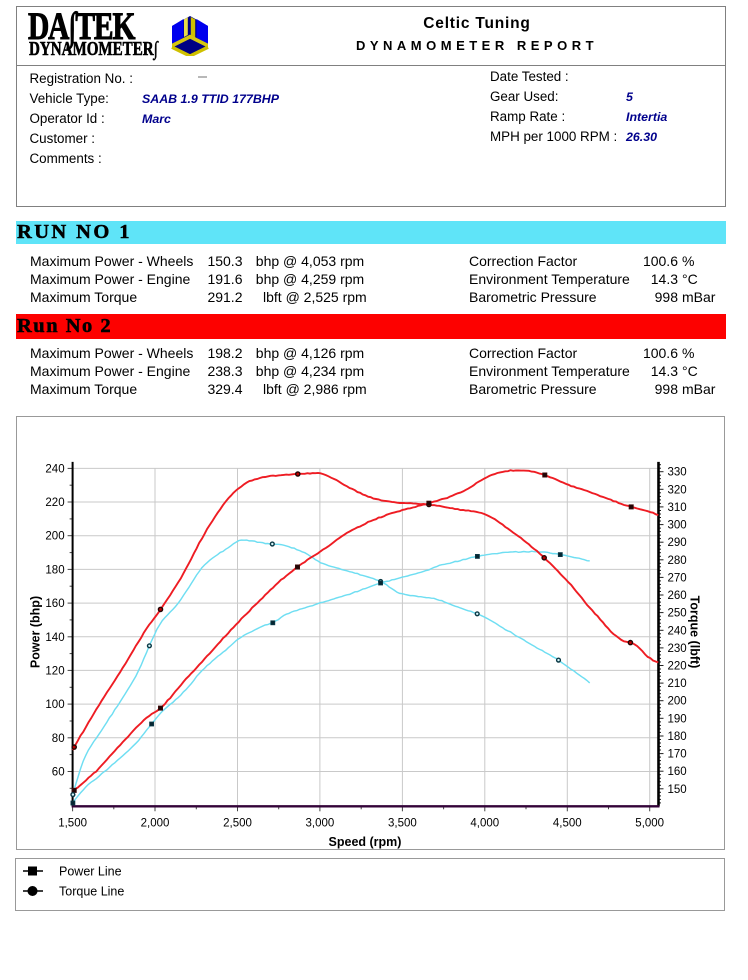 This screenshot has width=748, height=980. Describe the element at coordinates (54, 705) in the screenshot. I see `svg-text: 100` at that location.